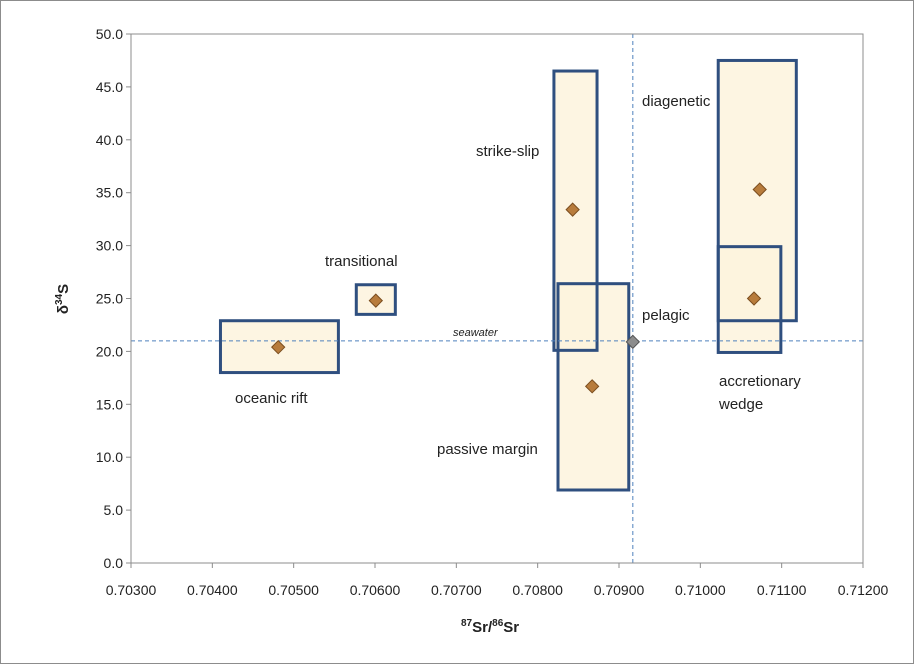  I want to click on y-tick-label: 15.0, so click(109, 404).